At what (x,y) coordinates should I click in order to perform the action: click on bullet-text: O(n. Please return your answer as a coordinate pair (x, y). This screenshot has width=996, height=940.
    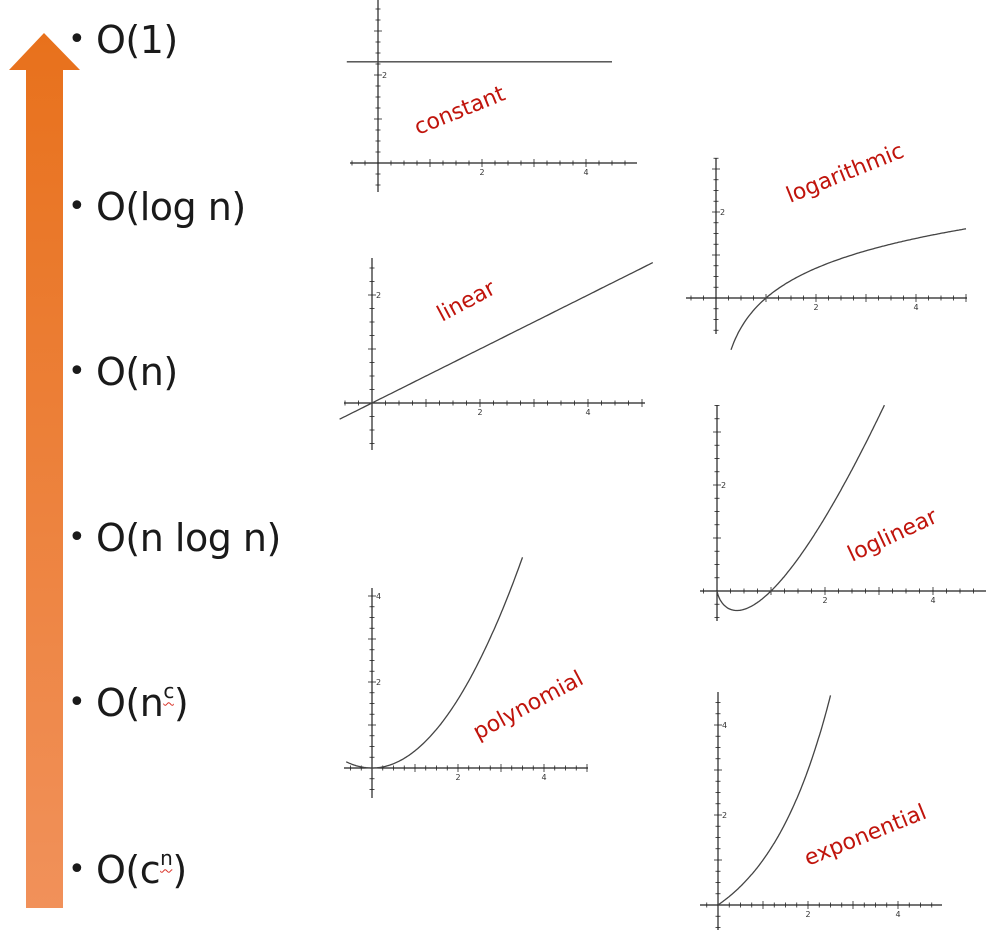
    Looking at the image, I should click on (130, 703).